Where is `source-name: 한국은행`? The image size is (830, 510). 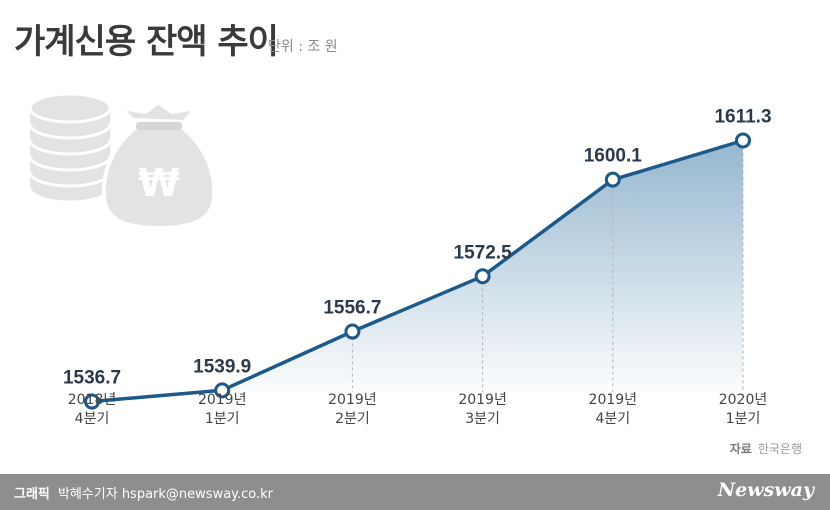
source-name: 한국은행 is located at coordinates (779, 449).